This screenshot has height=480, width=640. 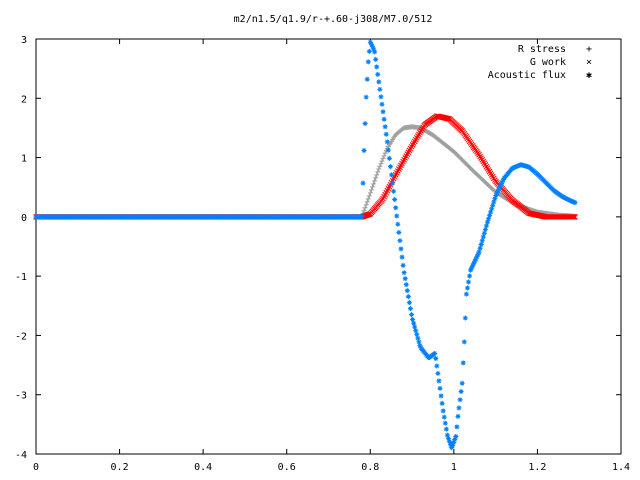 What do you see at coordinates (120, 467) in the screenshot?
I see `x-tick-label: 0.2` at bounding box center [120, 467].